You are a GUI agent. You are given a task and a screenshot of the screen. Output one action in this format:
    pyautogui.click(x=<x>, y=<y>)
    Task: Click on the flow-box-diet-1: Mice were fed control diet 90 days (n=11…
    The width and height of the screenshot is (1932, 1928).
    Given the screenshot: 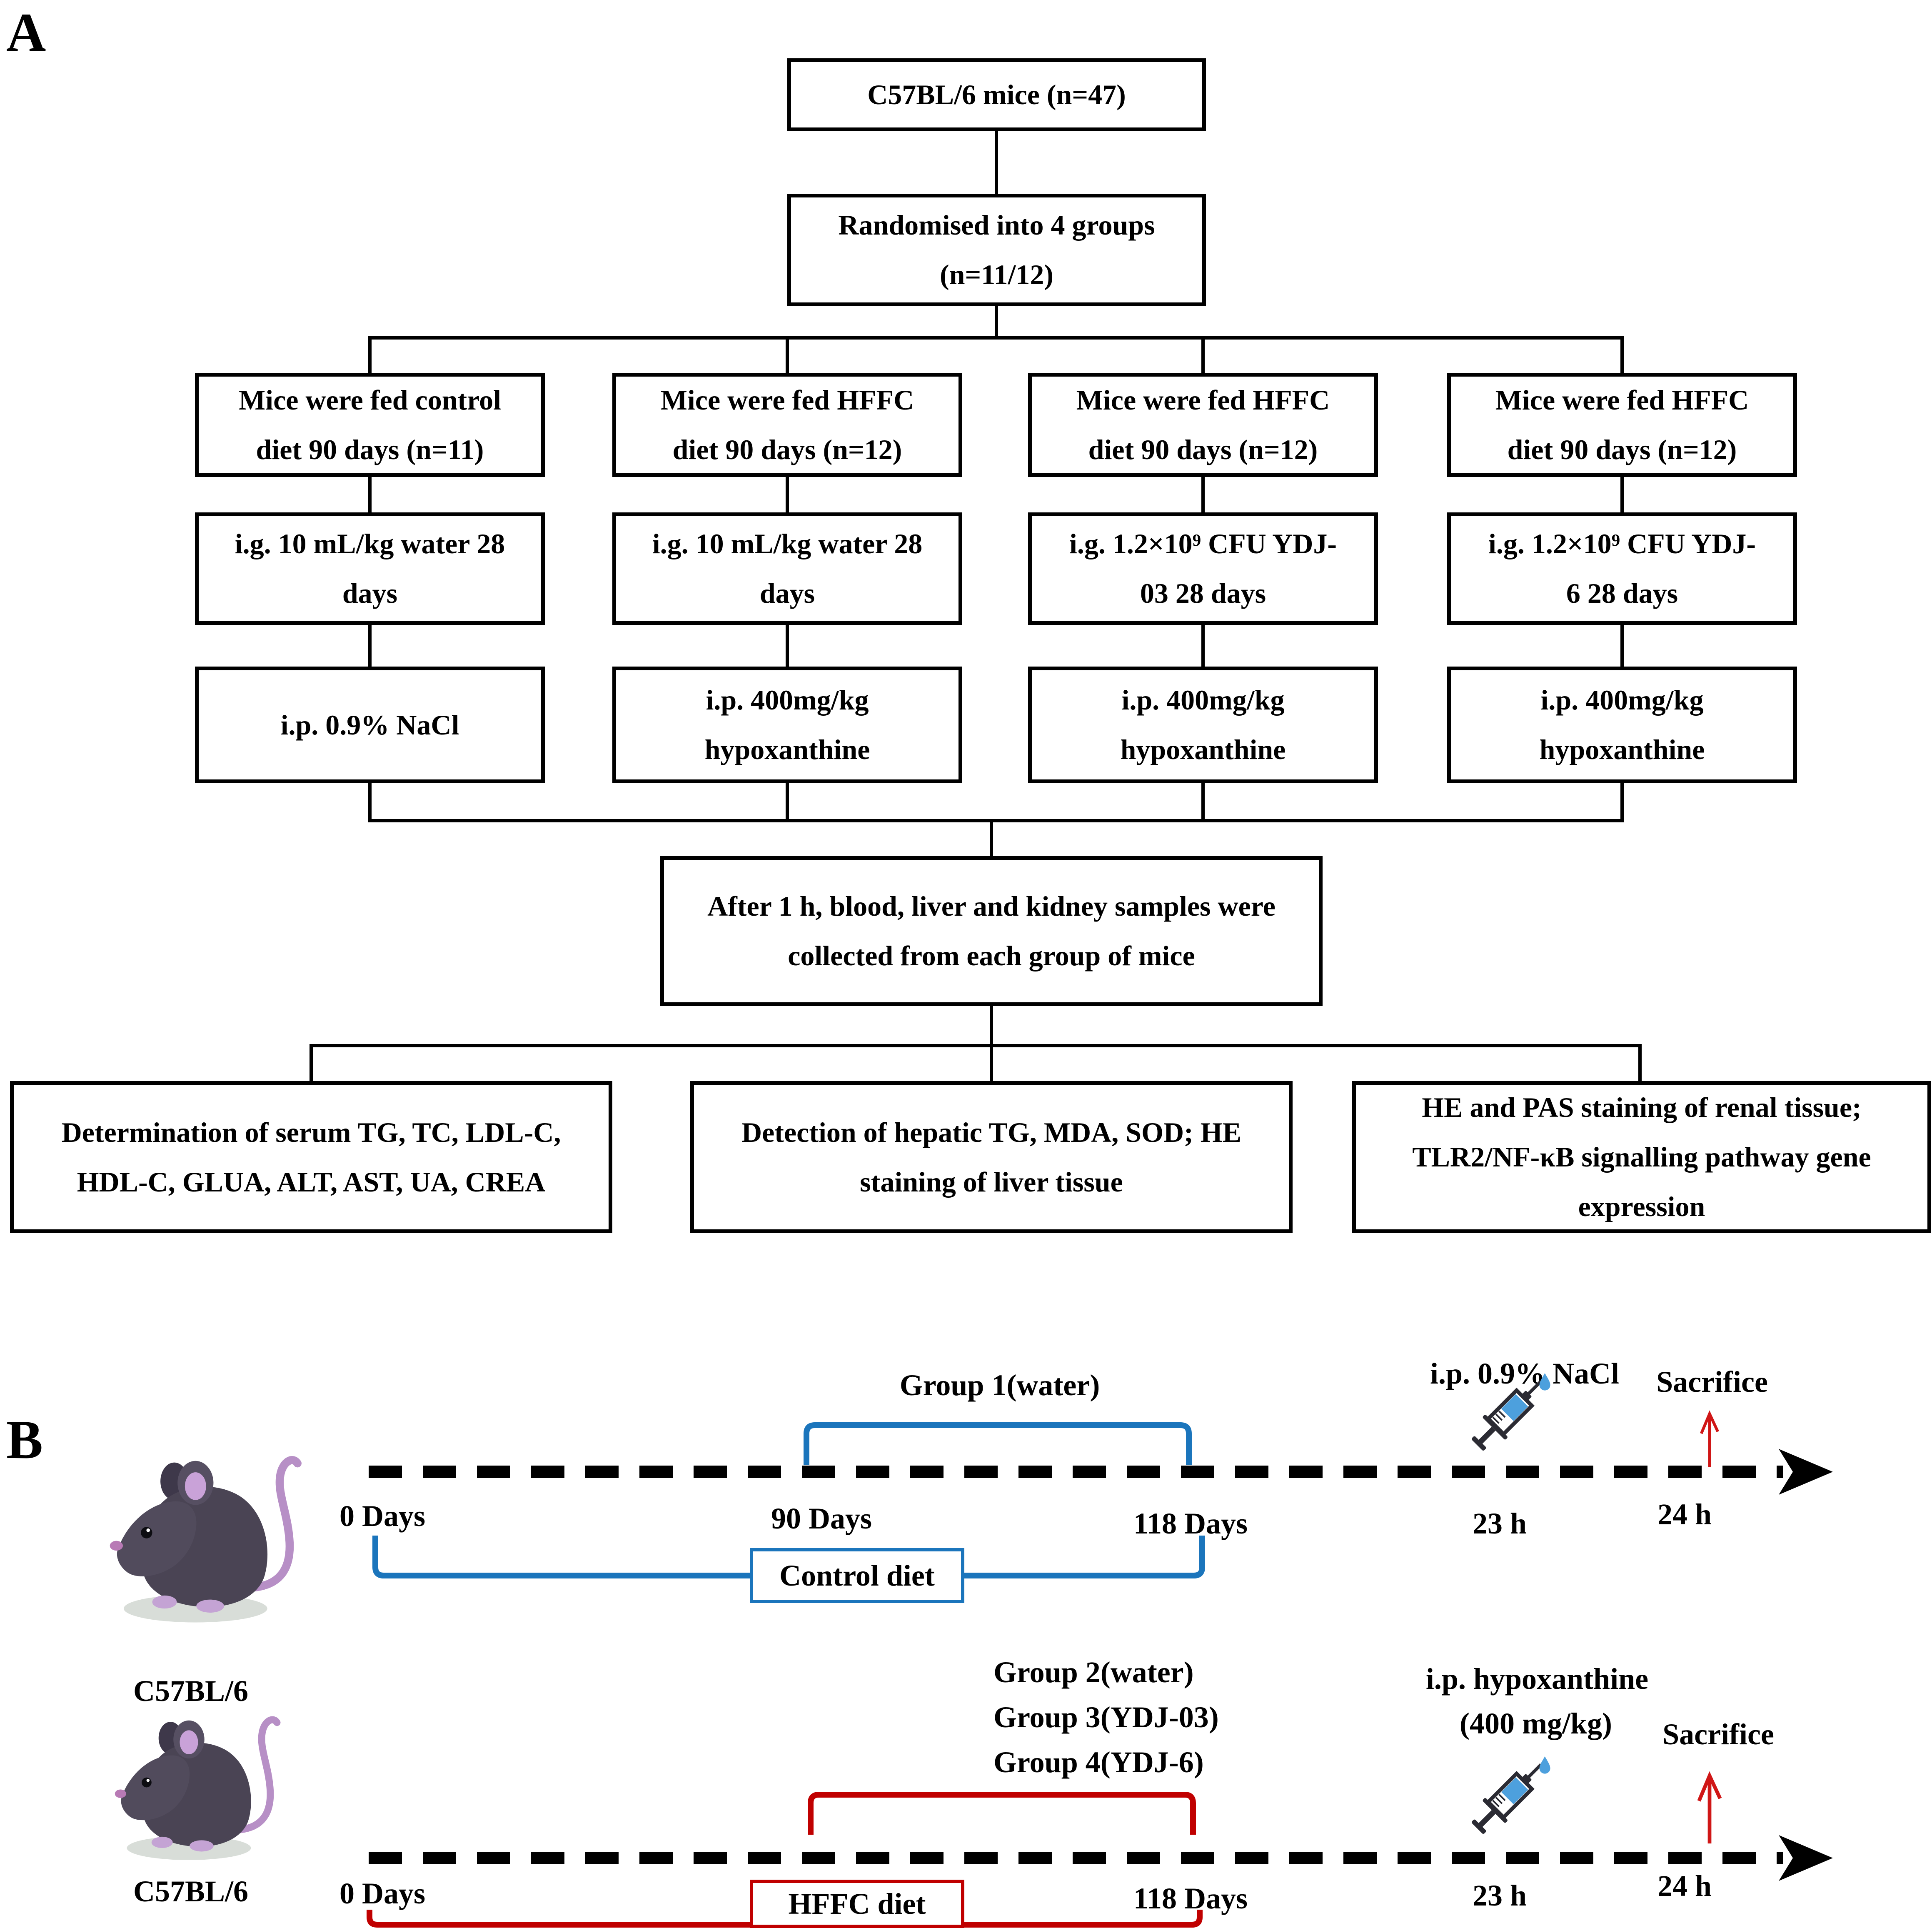 What is the action you would take?
    pyautogui.click(x=370, y=425)
    